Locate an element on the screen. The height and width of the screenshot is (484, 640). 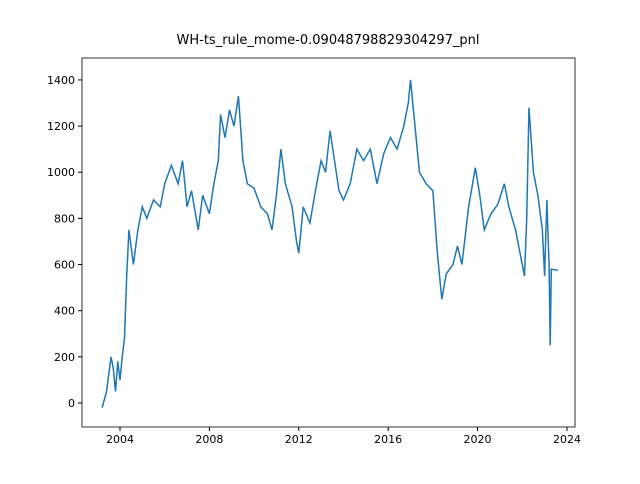
x-tick-label: 2024 is located at coordinates (567, 439).